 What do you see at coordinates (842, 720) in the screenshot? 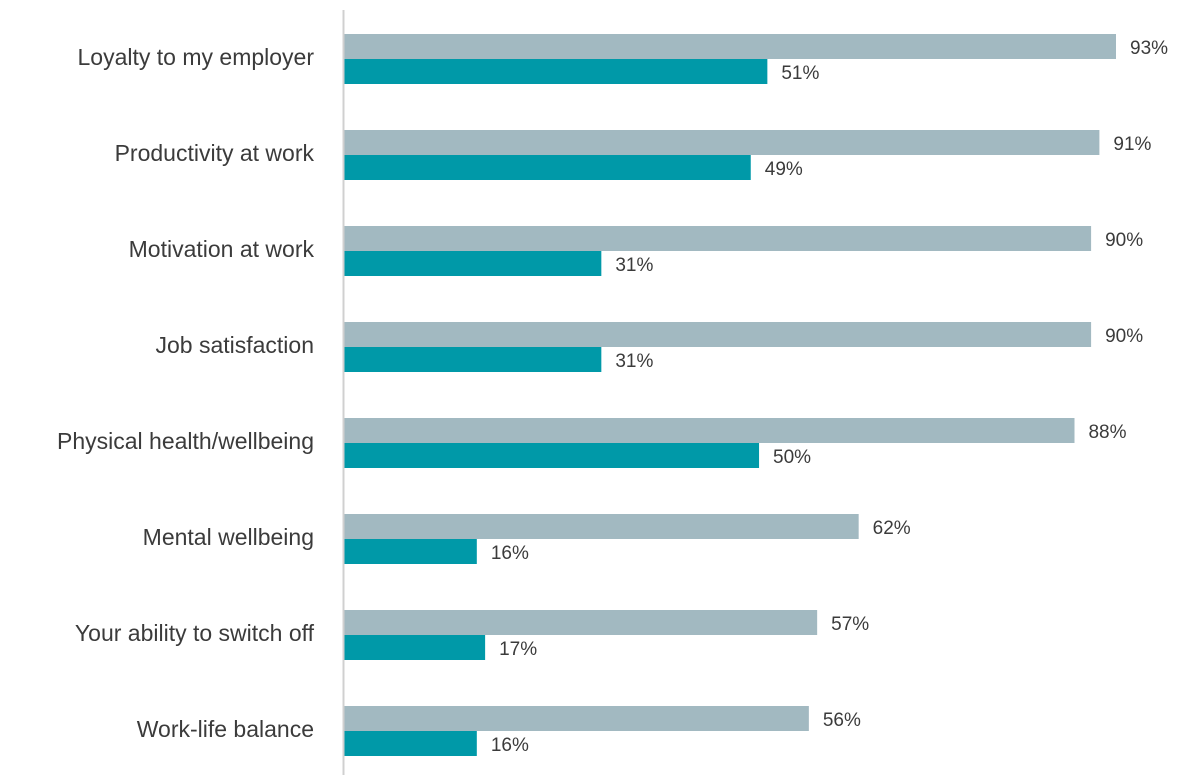
I see `value-label-work-life-balance-series-1: 56%` at bounding box center [842, 720].